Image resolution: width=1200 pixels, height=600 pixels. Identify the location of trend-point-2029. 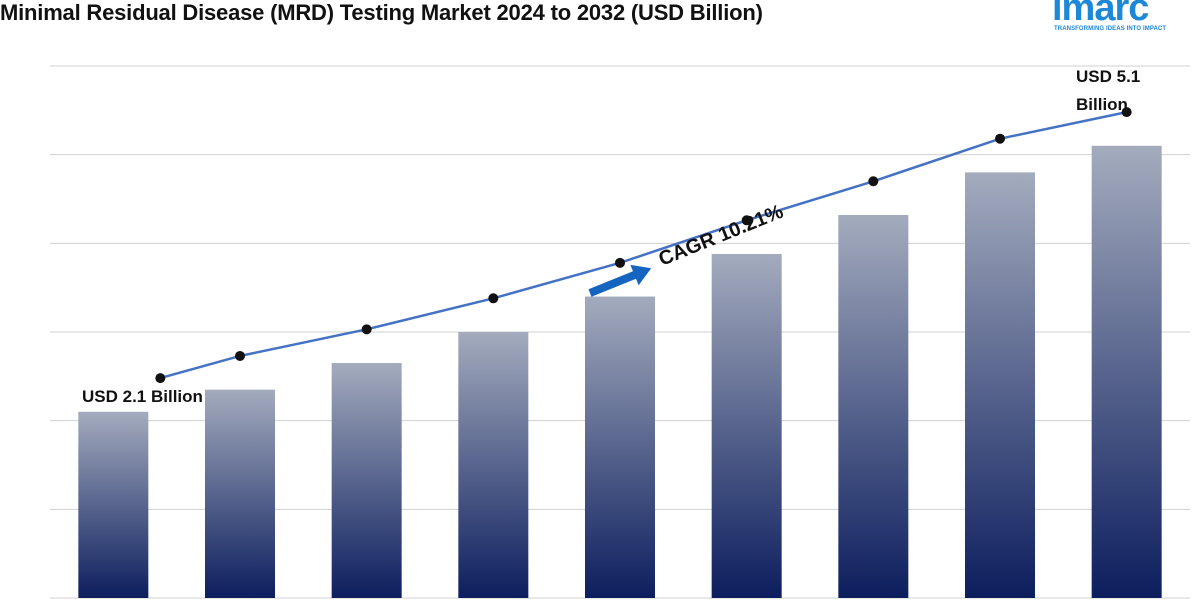
(746, 220).